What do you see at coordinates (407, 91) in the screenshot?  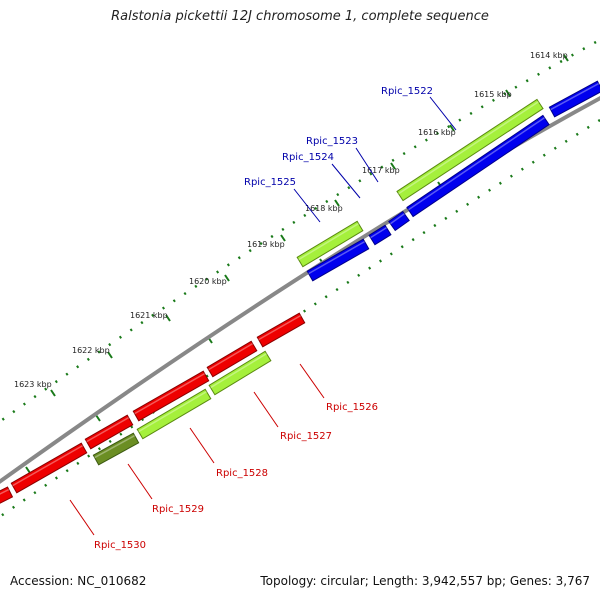 I see `gene-label: Rpic_1522` at bounding box center [407, 91].